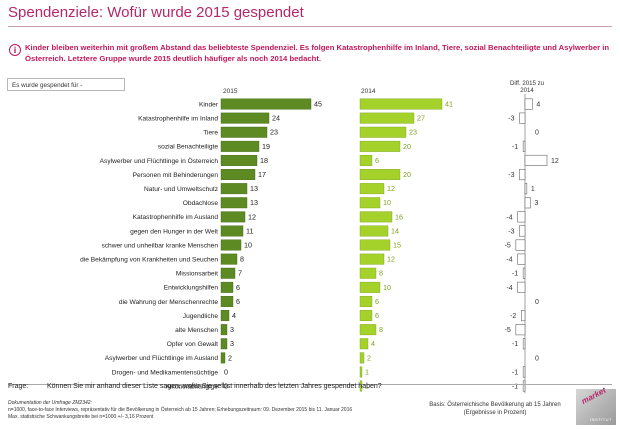 The height and width of the screenshot is (429, 620). Describe the element at coordinates (196, 330) in the screenshot. I see `category-label: alte Menschen` at that location.